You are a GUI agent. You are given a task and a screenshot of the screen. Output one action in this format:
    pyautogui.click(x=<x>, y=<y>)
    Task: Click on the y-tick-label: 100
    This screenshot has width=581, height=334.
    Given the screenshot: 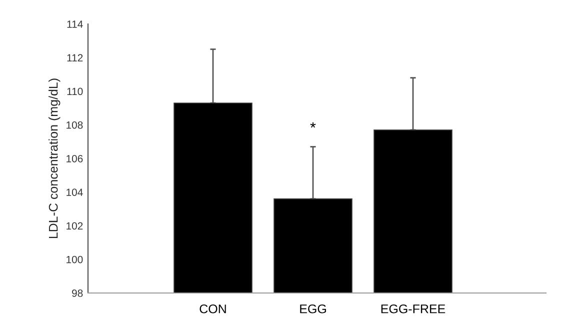 What is the action you would take?
    pyautogui.click(x=74, y=260)
    